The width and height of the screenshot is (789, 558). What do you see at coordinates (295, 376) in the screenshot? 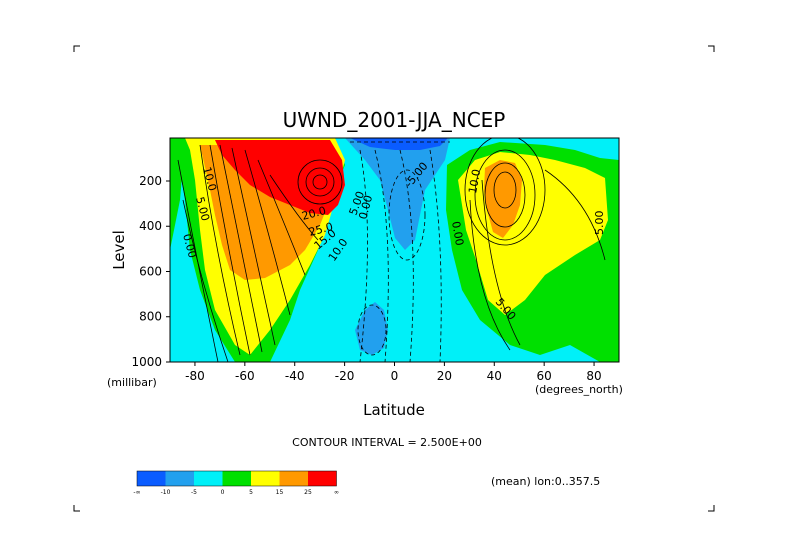
I see `x-tick-label: -40` at bounding box center [295, 376].